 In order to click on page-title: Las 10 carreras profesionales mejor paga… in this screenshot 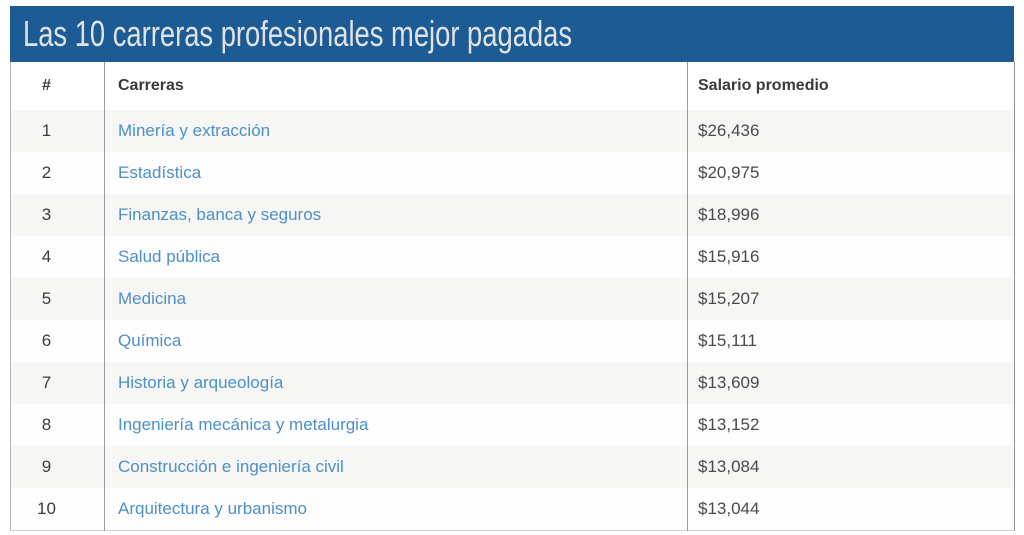, I will do `click(298, 33)`.